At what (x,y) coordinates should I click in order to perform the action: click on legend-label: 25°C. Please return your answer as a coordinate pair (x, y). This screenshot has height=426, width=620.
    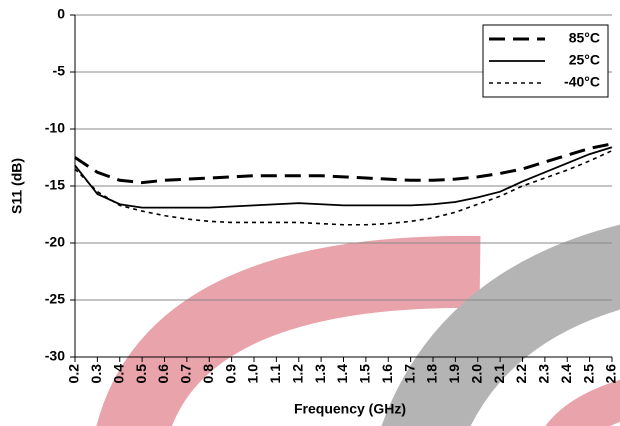
    Looking at the image, I should click on (584, 60).